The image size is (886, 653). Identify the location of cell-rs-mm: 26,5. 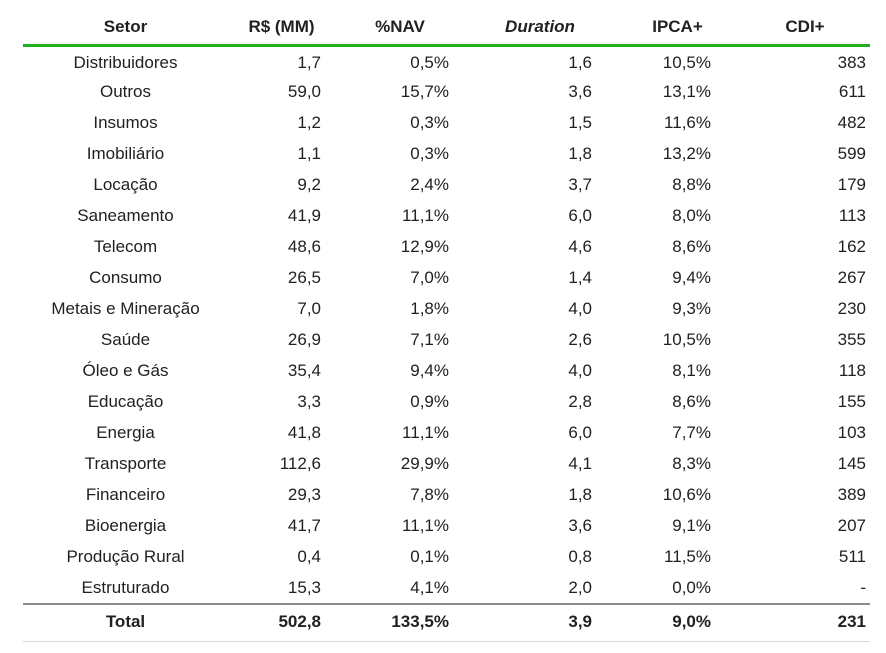
(304, 277).